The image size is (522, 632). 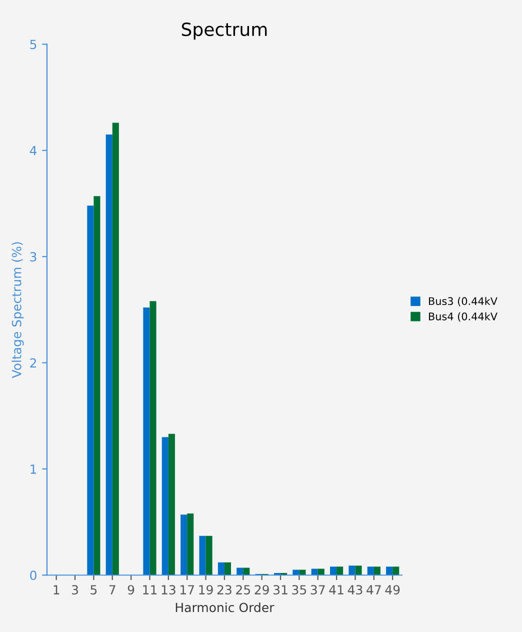 What do you see at coordinates (93, 590) in the screenshot?
I see `x-tick-label: 5` at bounding box center [93, 590].